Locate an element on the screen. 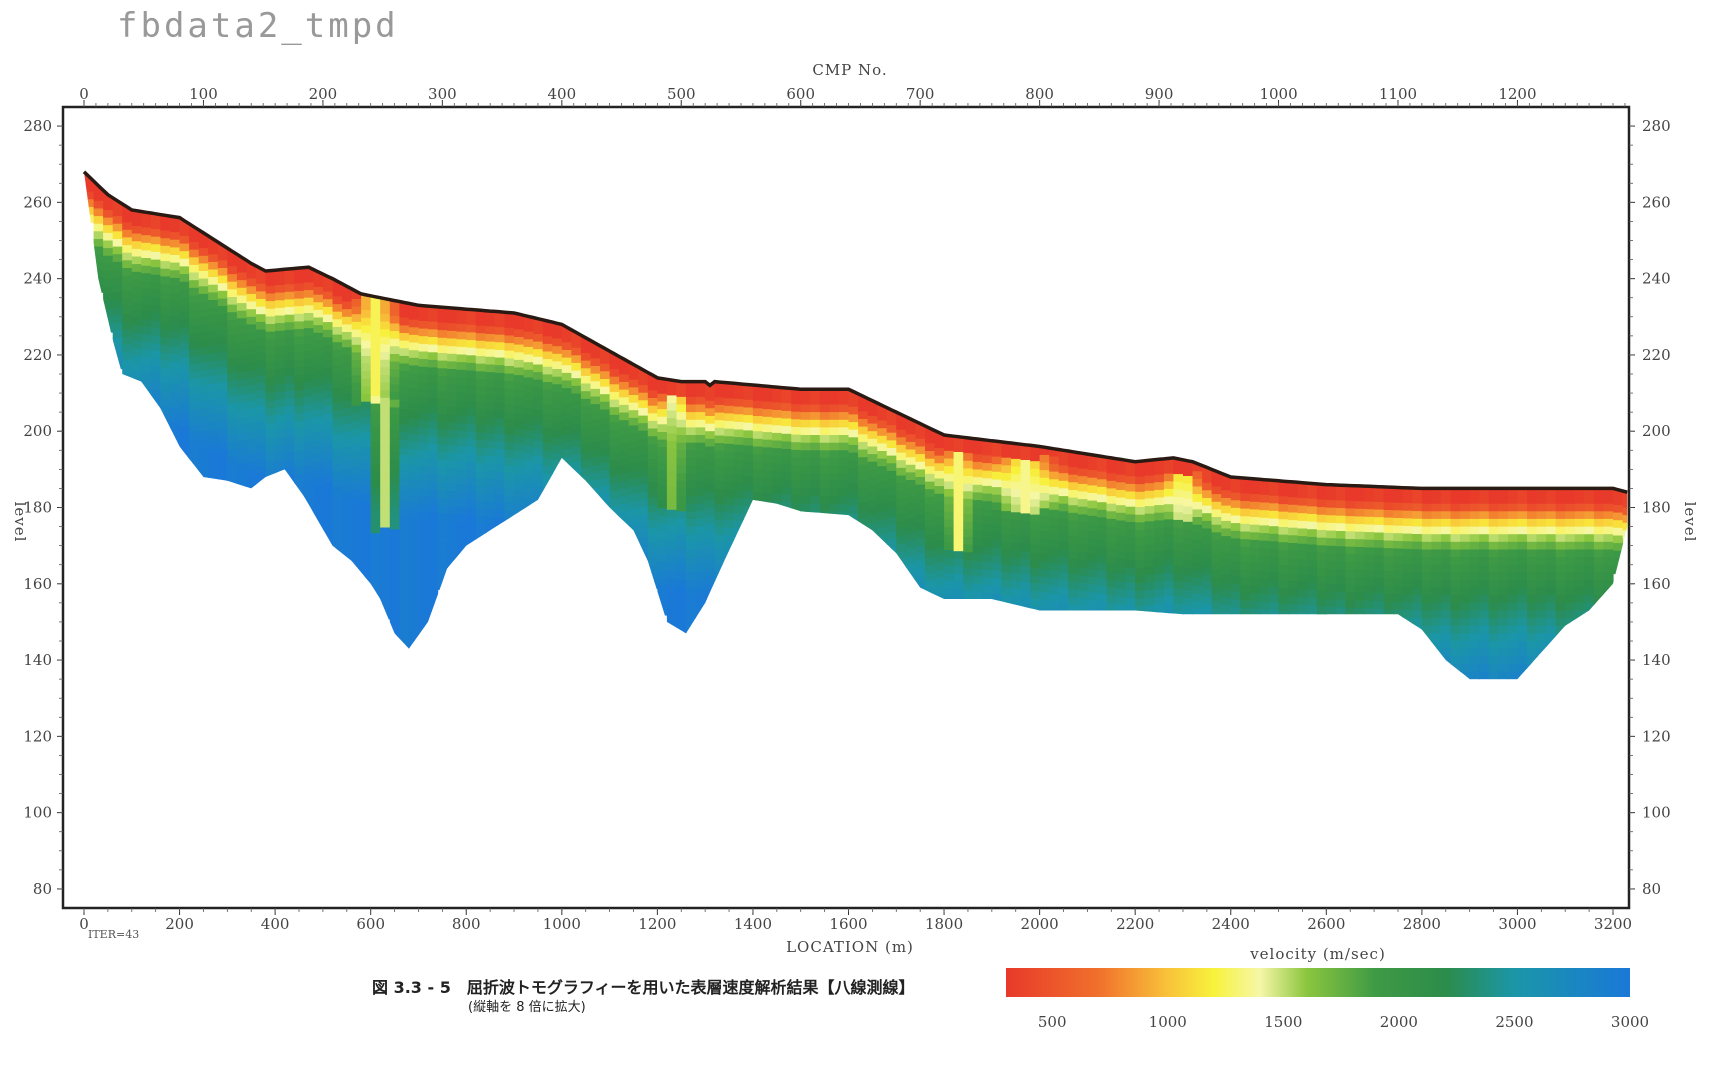 This screenshot has width=1730, height=1065. cmp-tick-label: 100 is located at coordinates (203, 94).